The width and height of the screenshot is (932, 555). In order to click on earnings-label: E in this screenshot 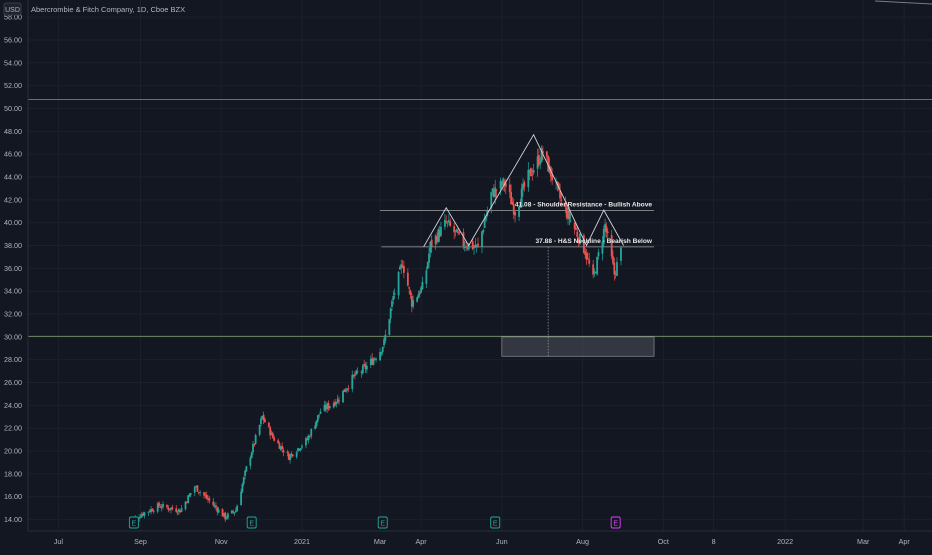, I will do `click(495, 524)`.